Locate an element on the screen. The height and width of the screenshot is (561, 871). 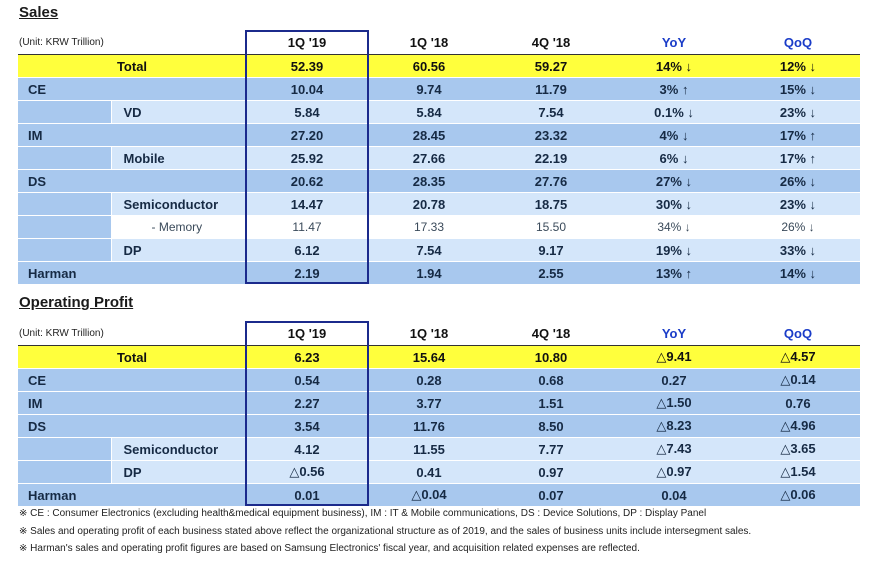
sales-cell-1: 28.35 is located at coordinates (429, 181).